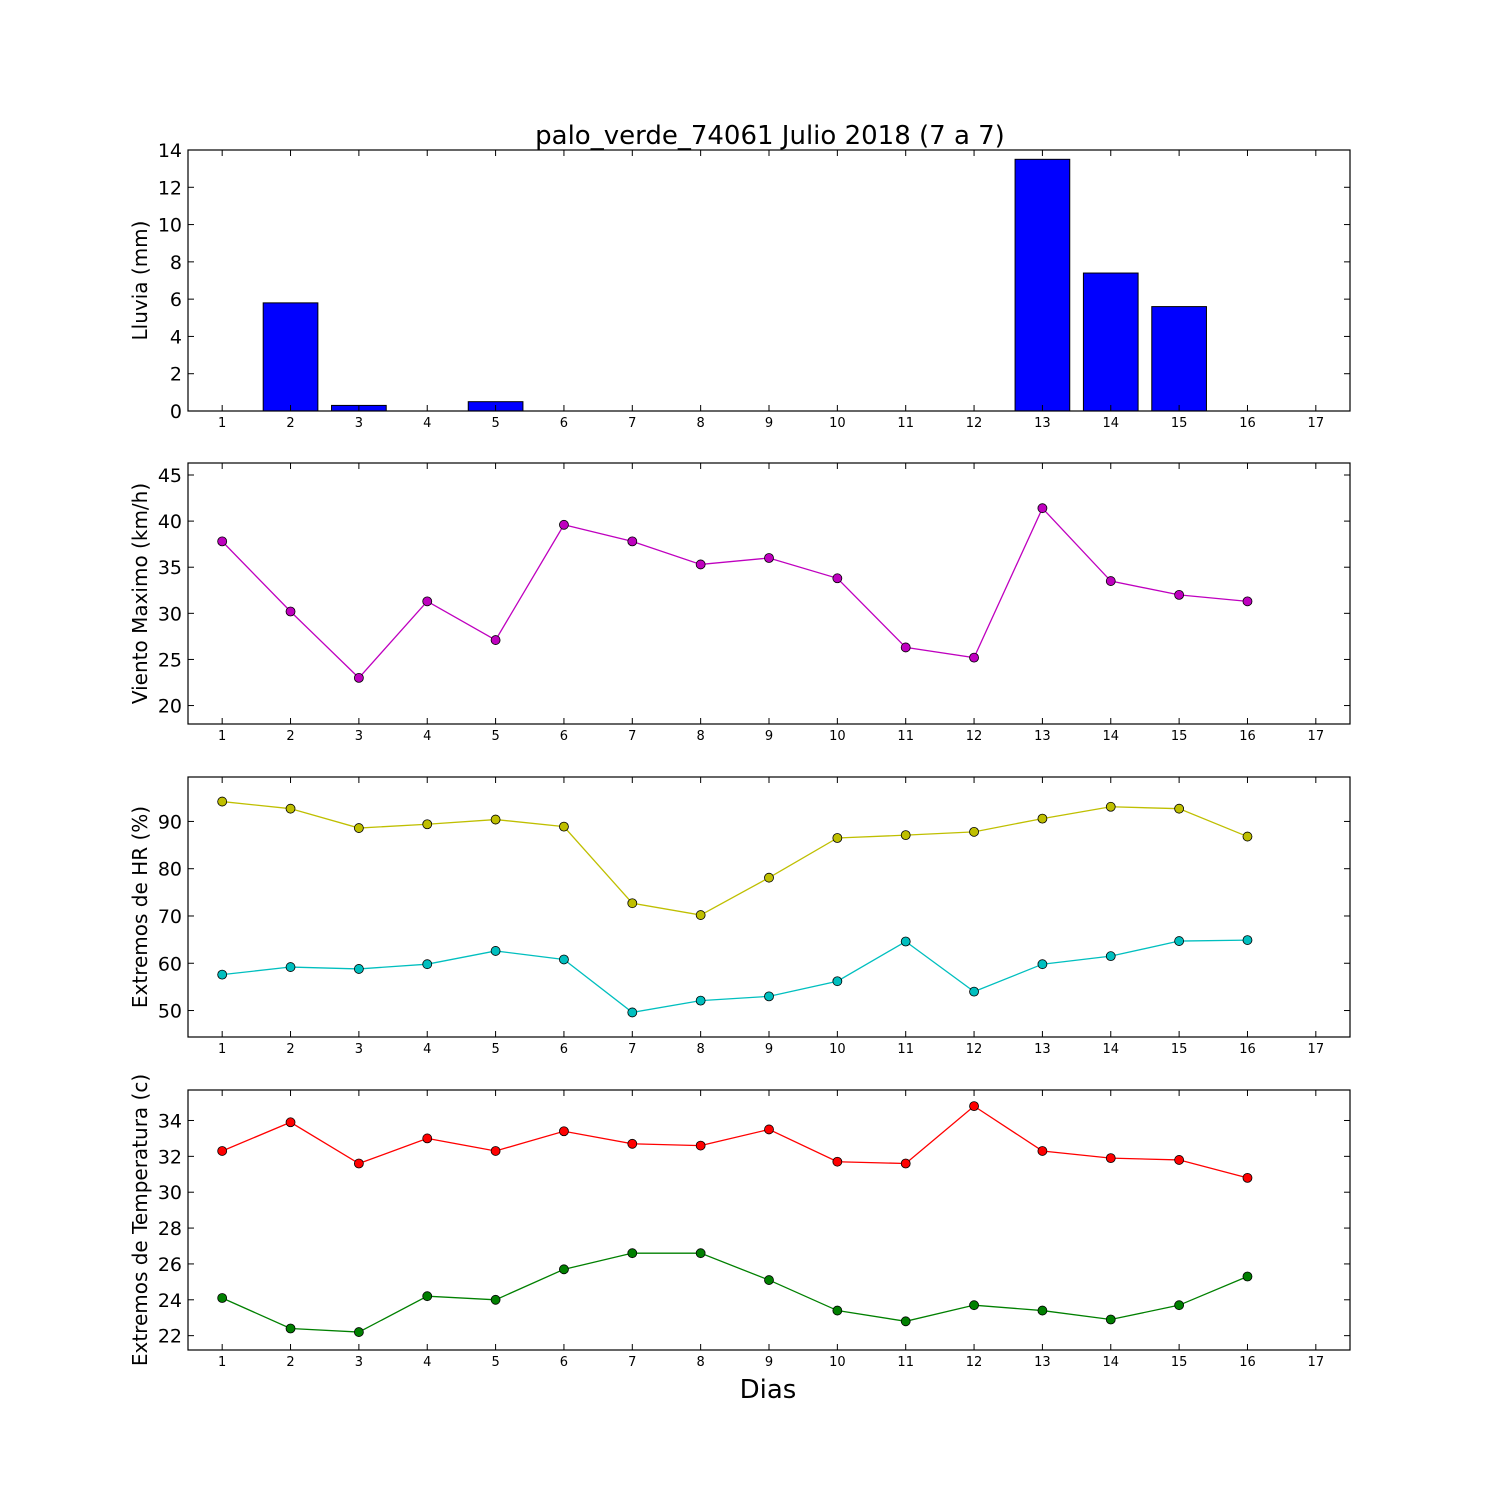 The image size is (1500, 1500). Describe the element at coordinates (837, 736) in the screenshot. I see `x-tick-label: 10` at that location.